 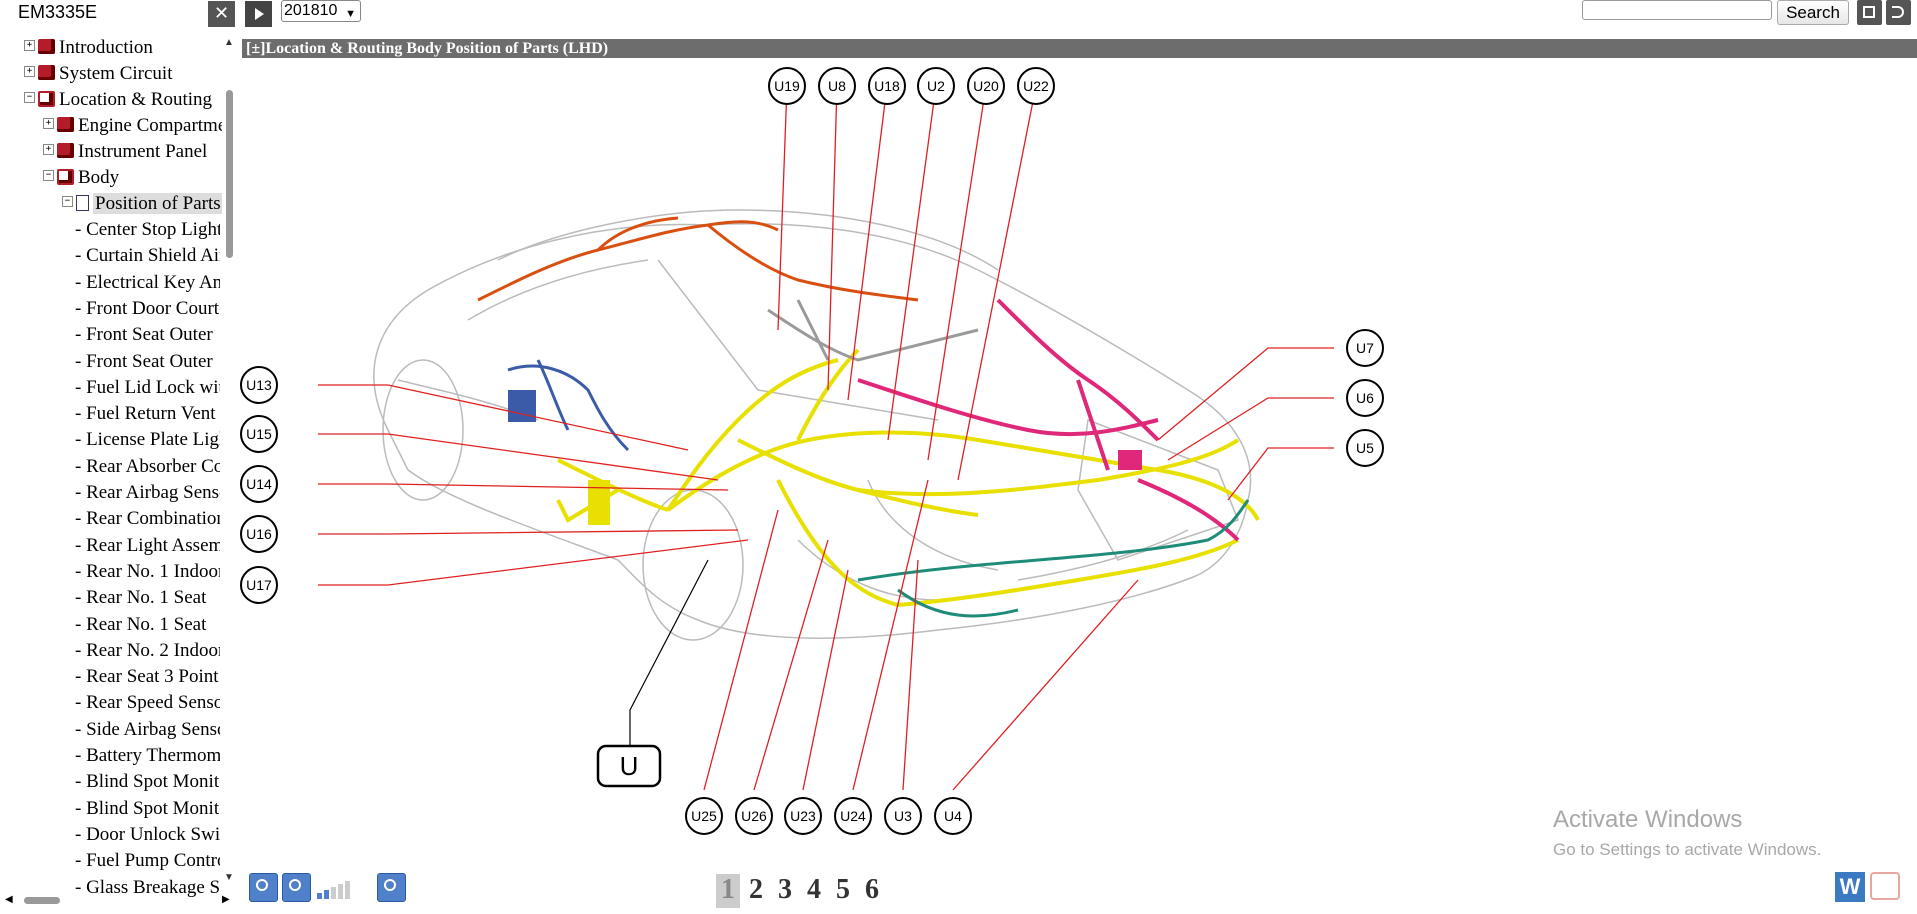 What do you see at coordinates (903, 816) in the screenshot?
I see `callout-u3: U3` at bounding box center [903, 816].